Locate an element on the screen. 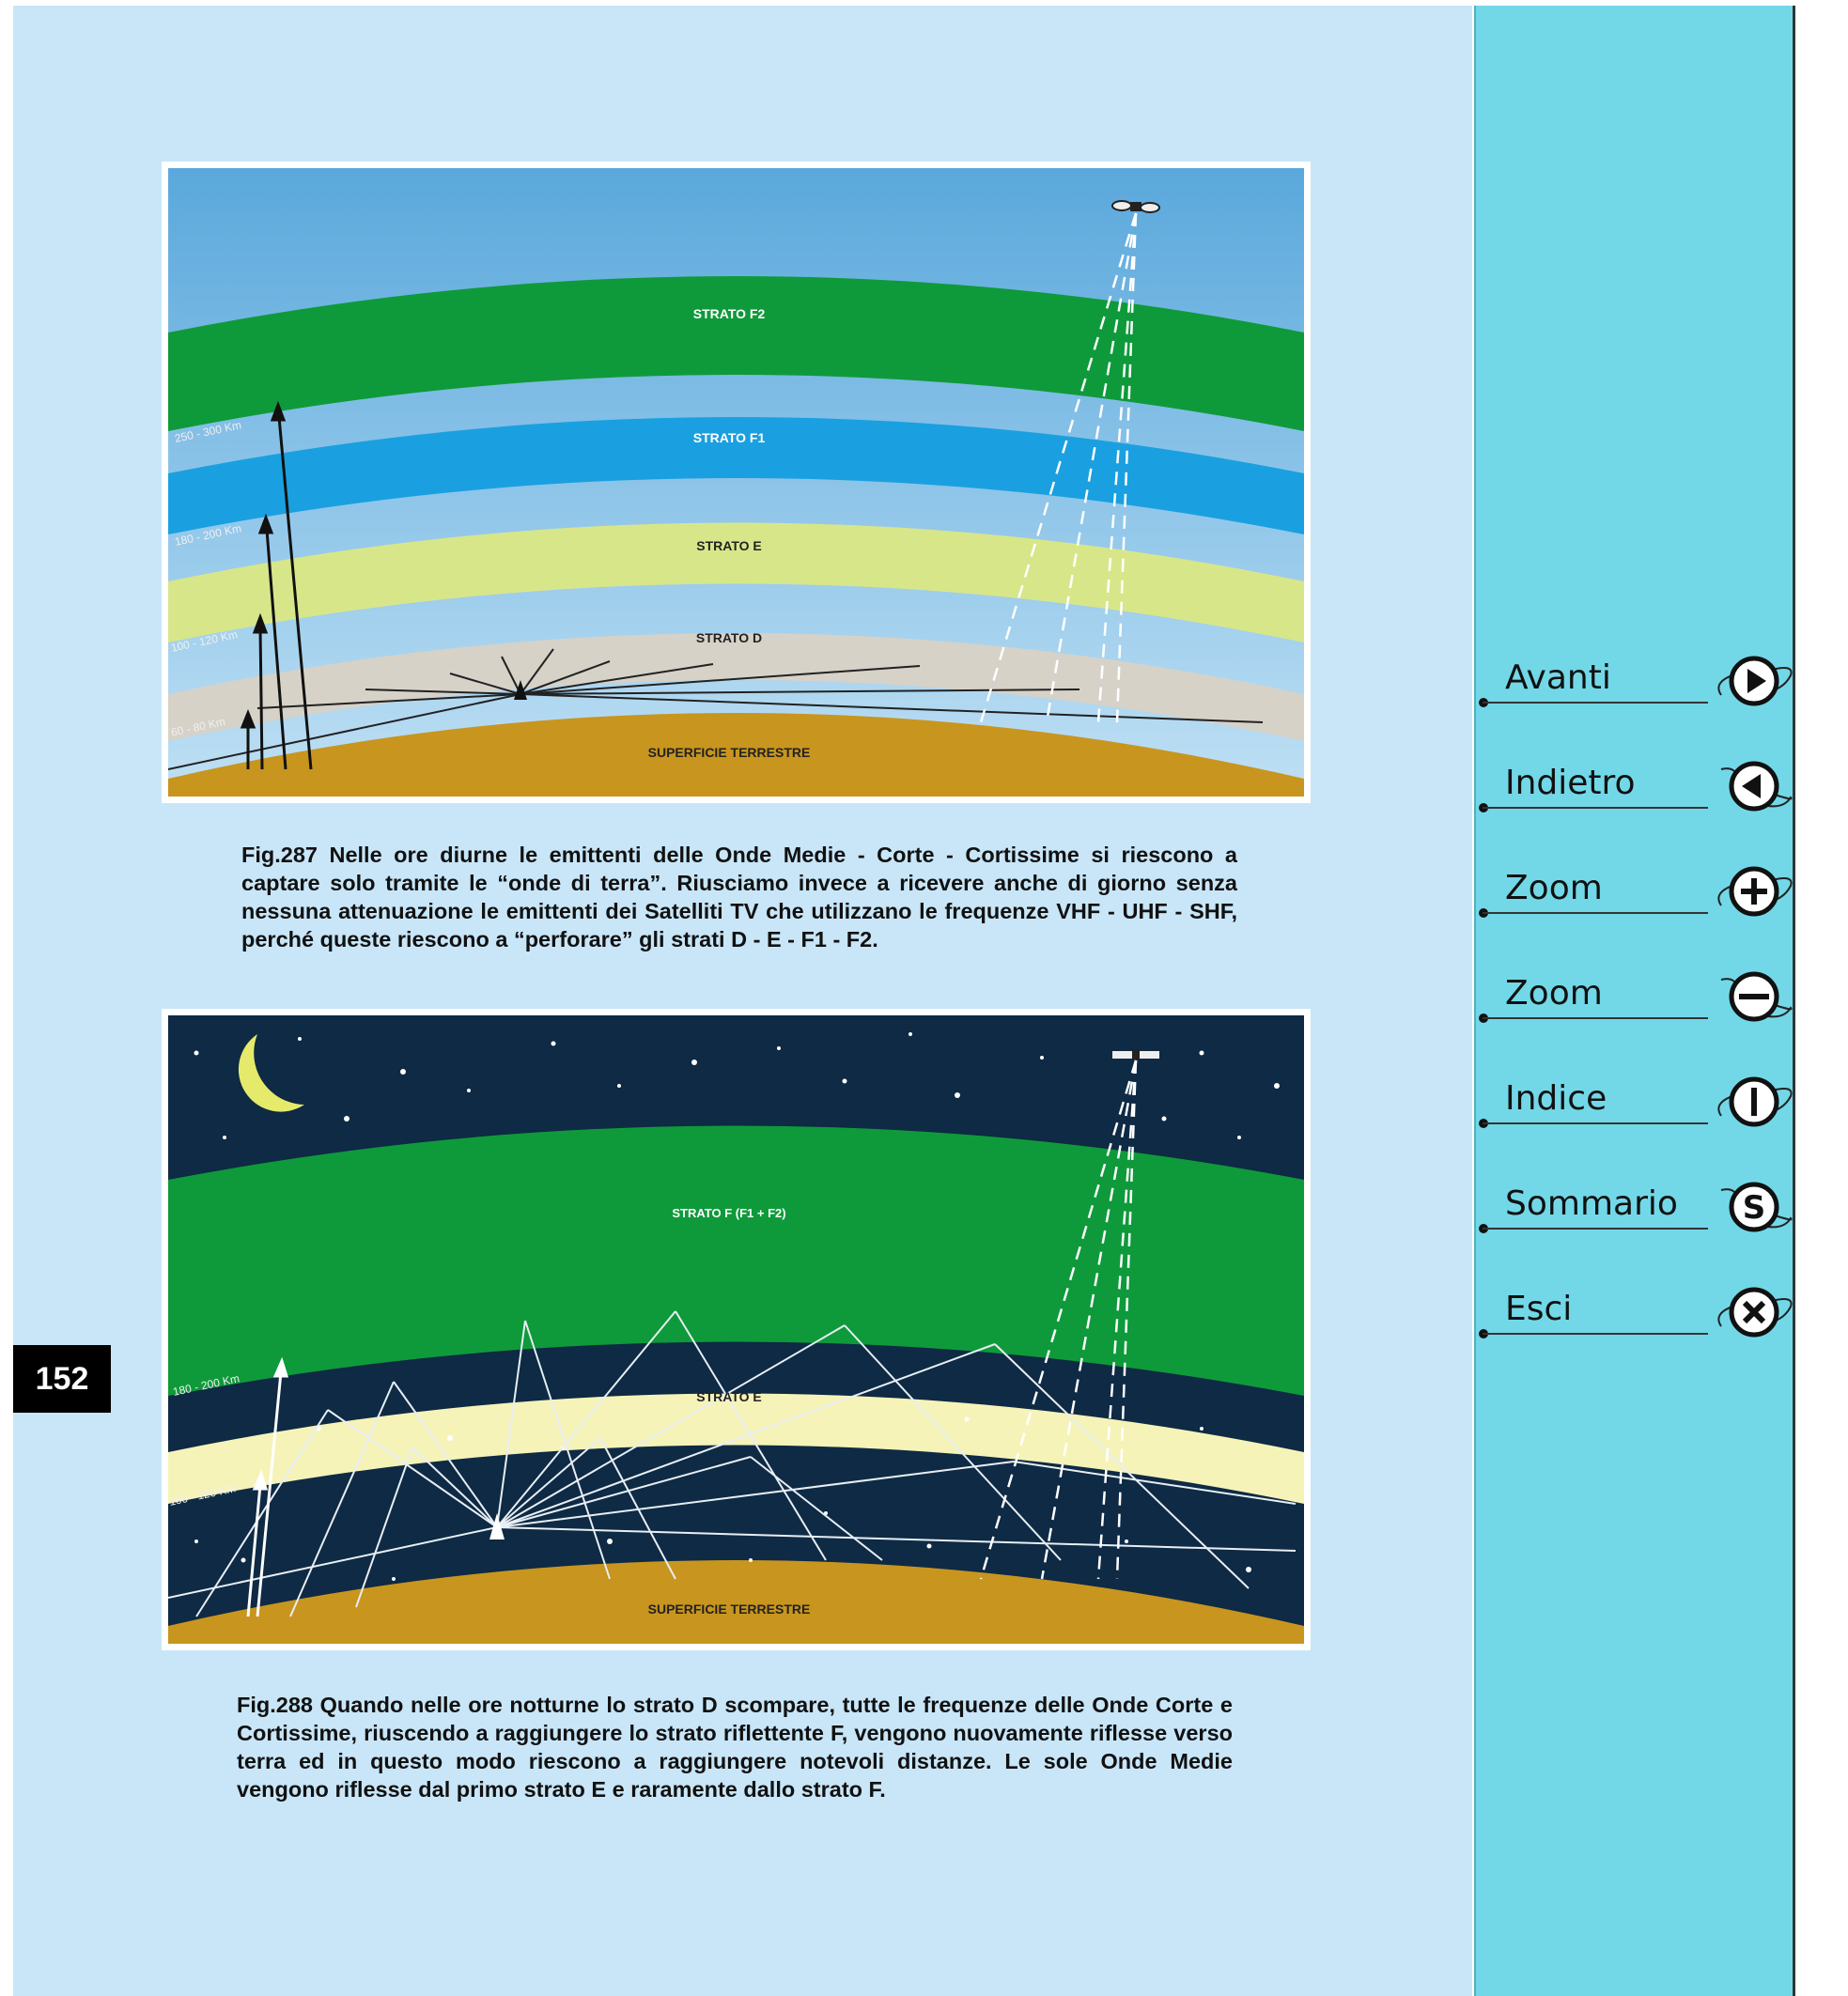 The image size is (1848, 1996). nav-indietro-button: Indietro is located at coordinates (1635, 791).